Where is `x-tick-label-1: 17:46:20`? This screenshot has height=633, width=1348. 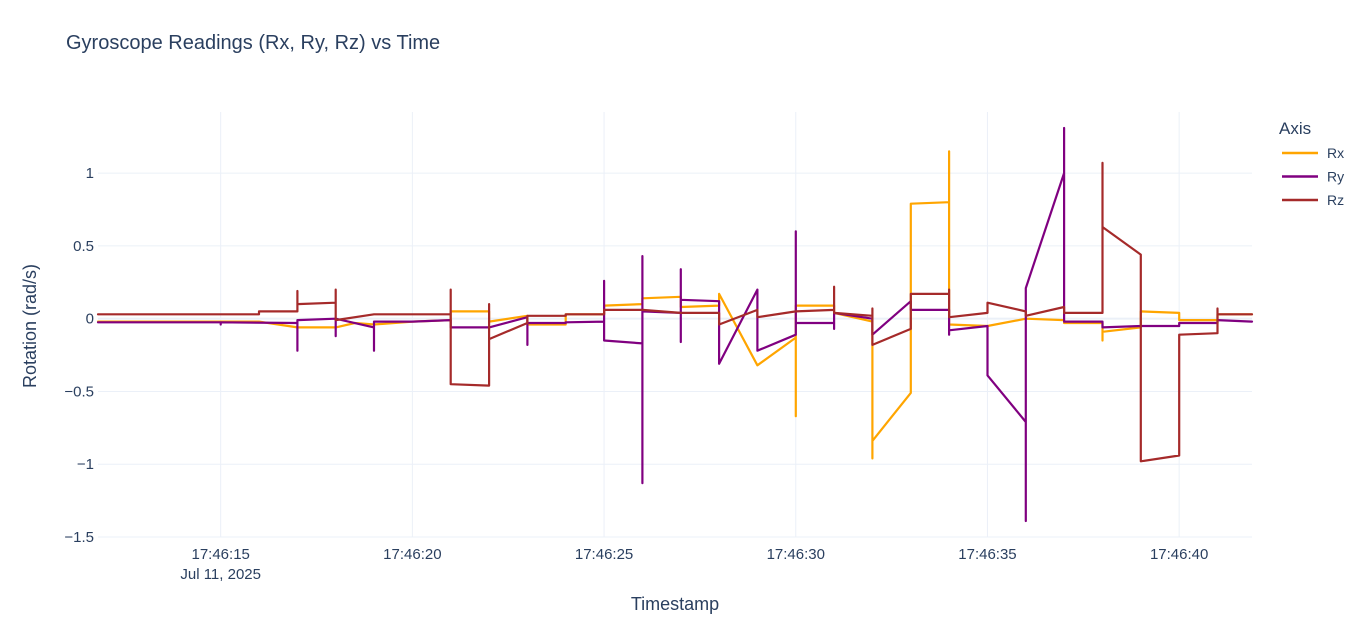 x-tick-label-1: 17:46:20 is located at coordinates (412, 554).